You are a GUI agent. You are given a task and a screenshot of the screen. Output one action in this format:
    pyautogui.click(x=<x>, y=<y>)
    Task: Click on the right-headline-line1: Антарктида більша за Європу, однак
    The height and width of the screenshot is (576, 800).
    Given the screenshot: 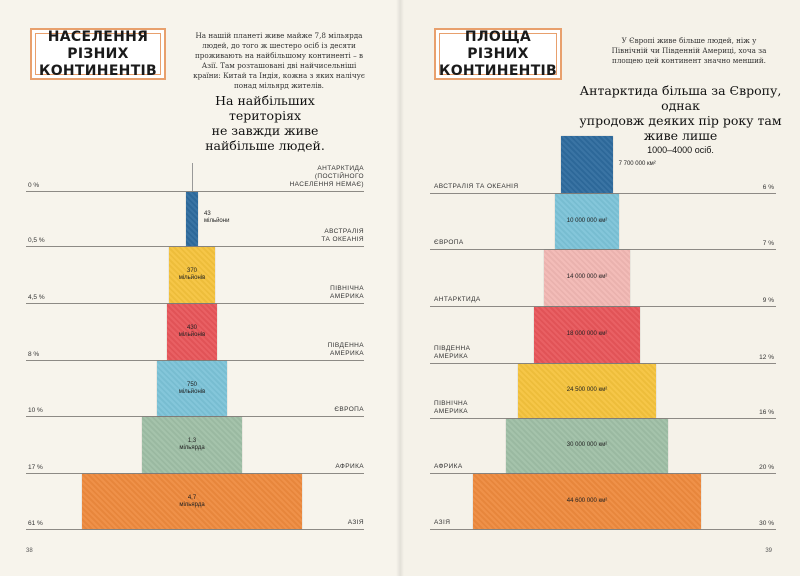 What is the action you would take?
    pyautogui.click(x=680, y=98)
    